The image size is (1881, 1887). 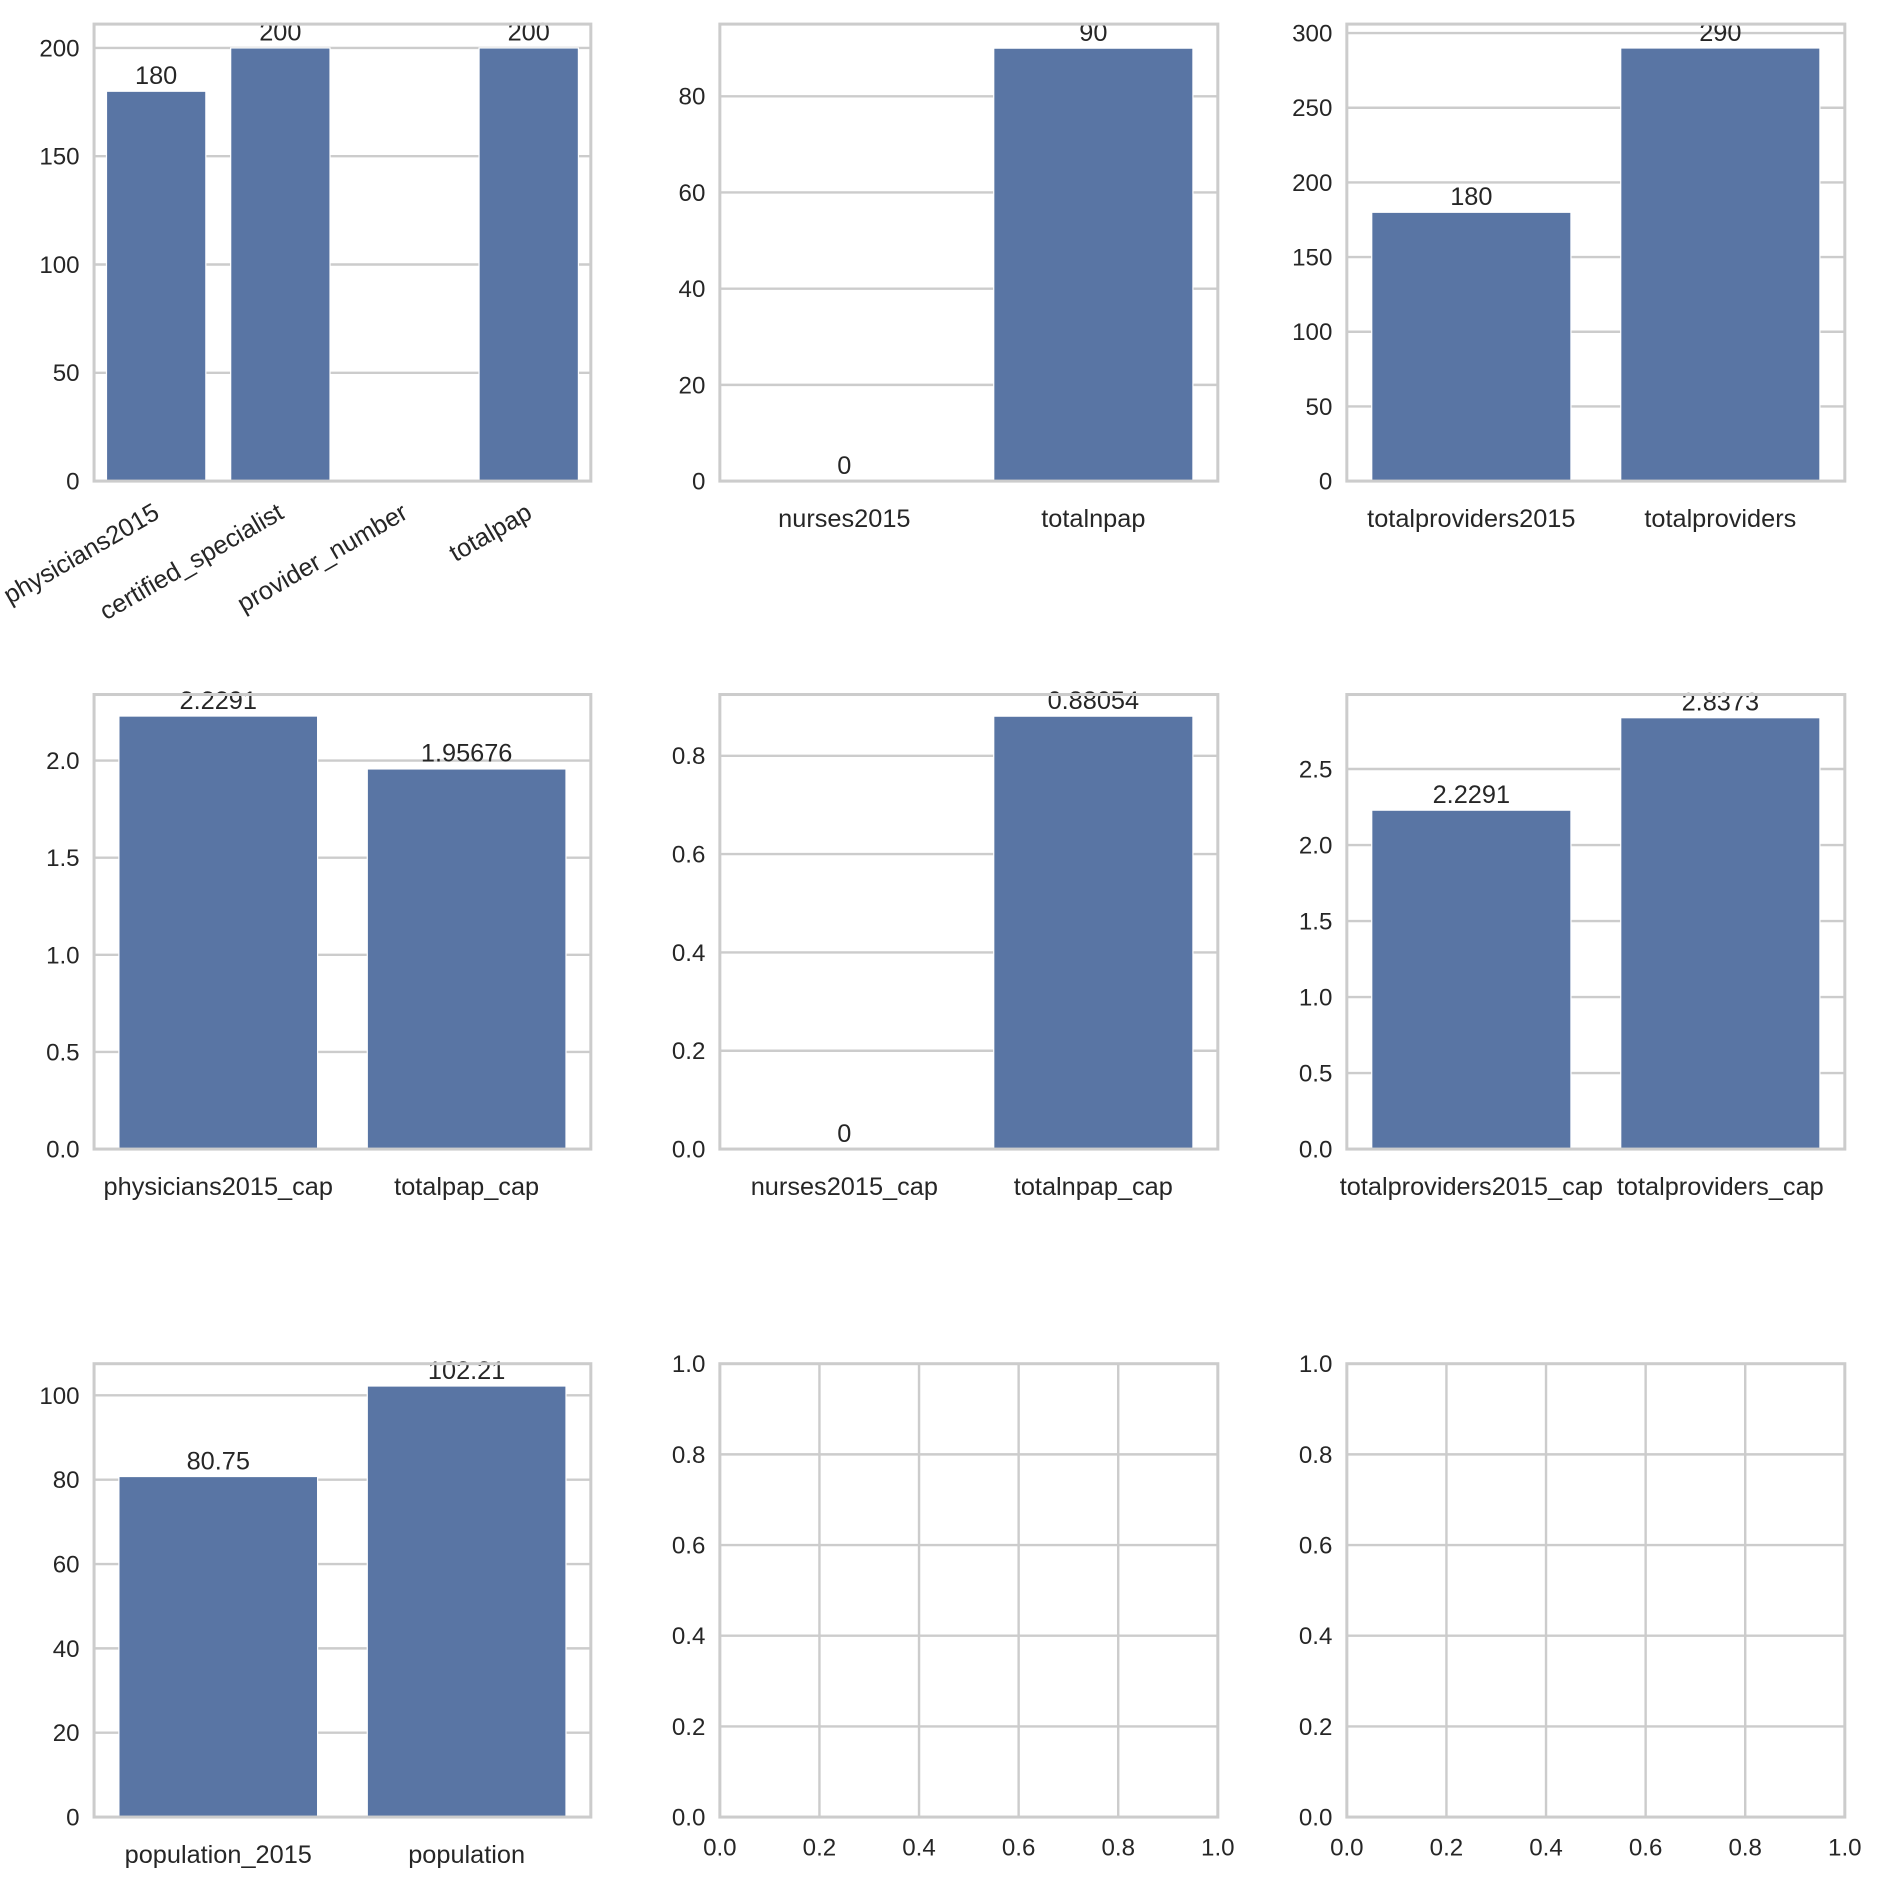 What do you see at coordinates (1471, 519) in the screenshot?
I see `x-tick-label: totalproviders2015` at bounding box center [1471, 519].